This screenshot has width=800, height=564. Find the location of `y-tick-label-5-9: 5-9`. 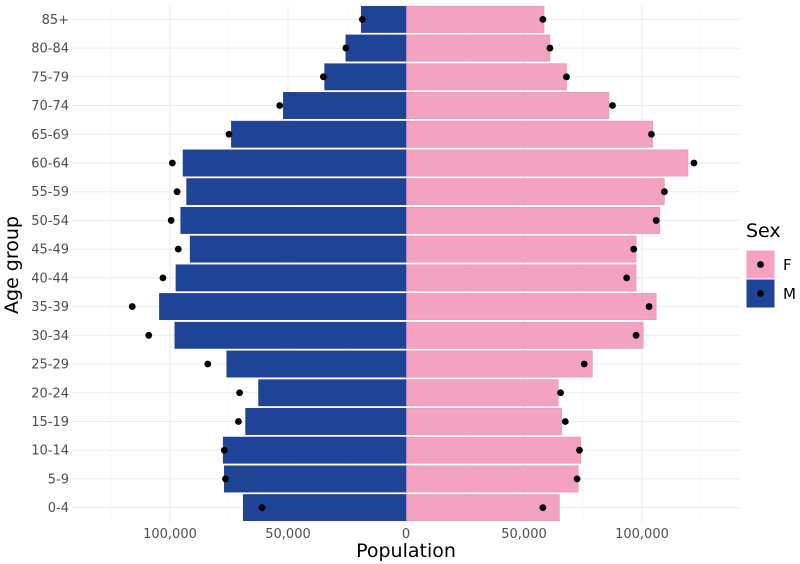

y-tick-label-5-9: 5-9 is located at coordinates (58, 479).